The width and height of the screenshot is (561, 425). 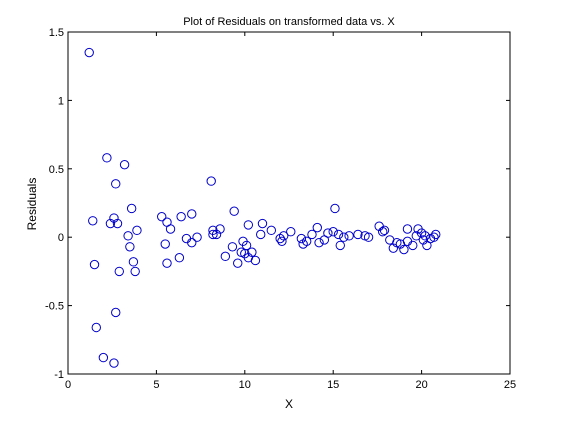 What do you see at coordinates (61, 101) in the screenshot?
I see `y-tick-label: 1` at bounding box center [61, 101].